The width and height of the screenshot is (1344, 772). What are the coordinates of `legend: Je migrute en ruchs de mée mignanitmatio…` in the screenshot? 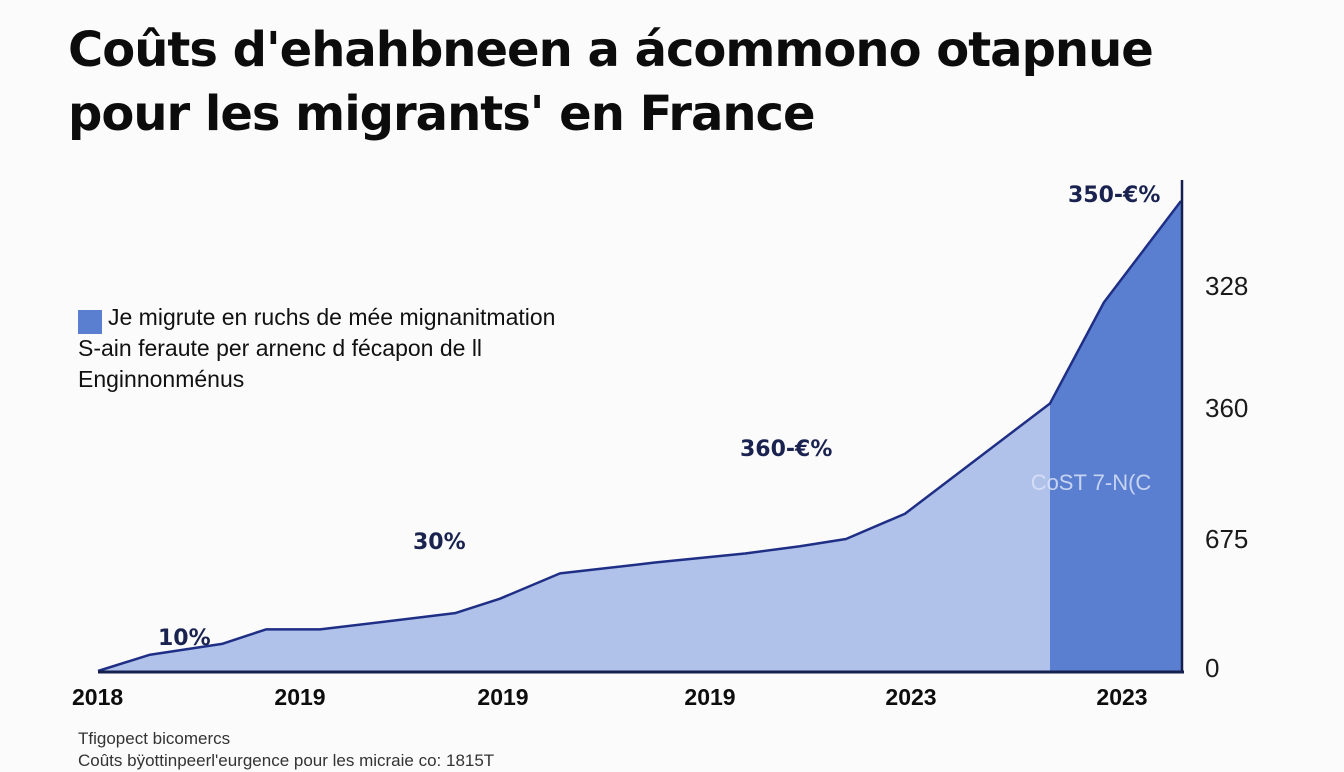 It's located at (316, 348).